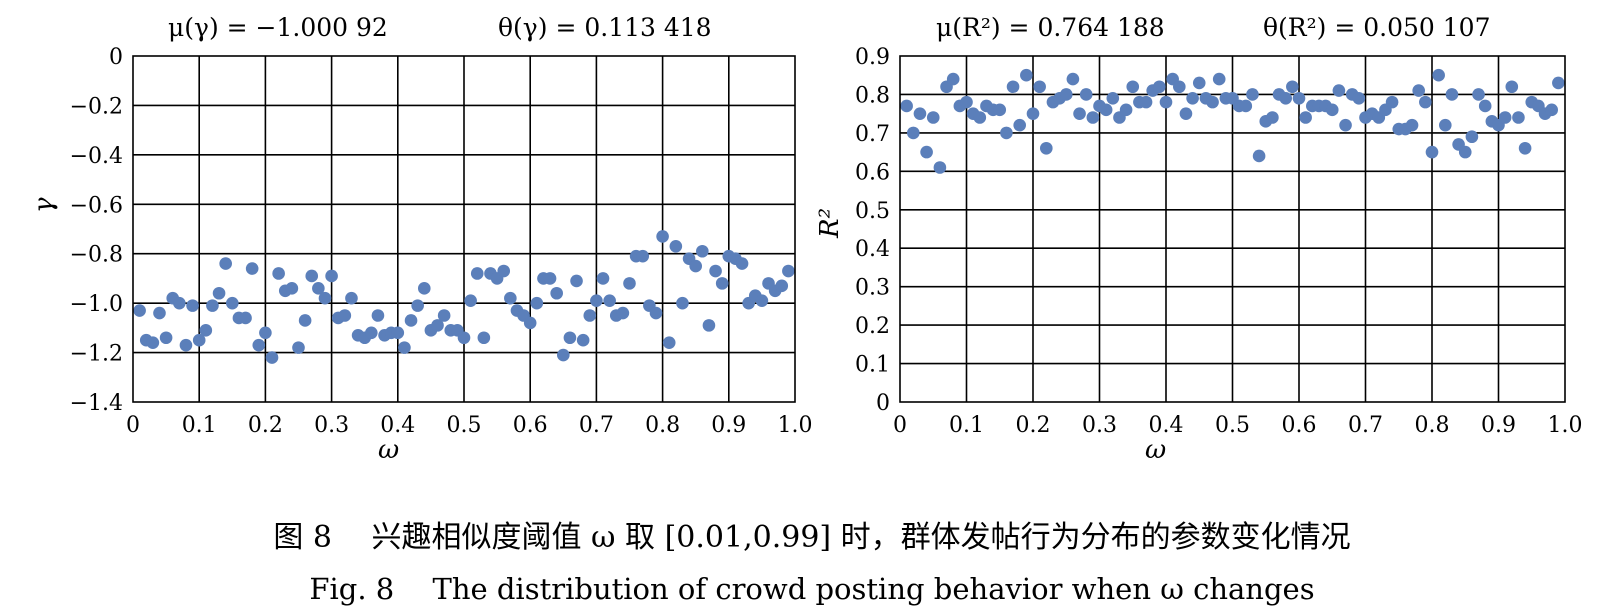 This screenshot has height=616, width=1624. I want to click on gamma-points, so click(464, 297).